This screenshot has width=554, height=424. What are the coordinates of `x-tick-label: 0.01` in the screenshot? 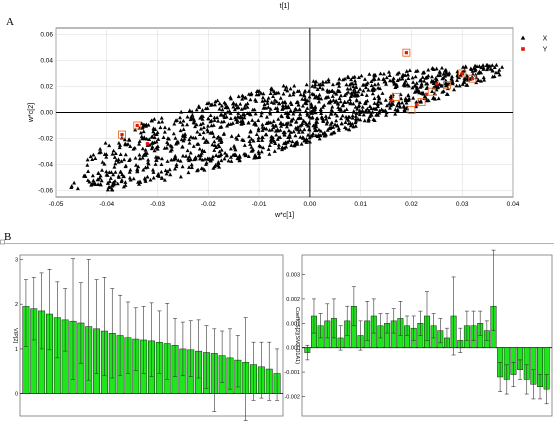 It's located at (360, 204).